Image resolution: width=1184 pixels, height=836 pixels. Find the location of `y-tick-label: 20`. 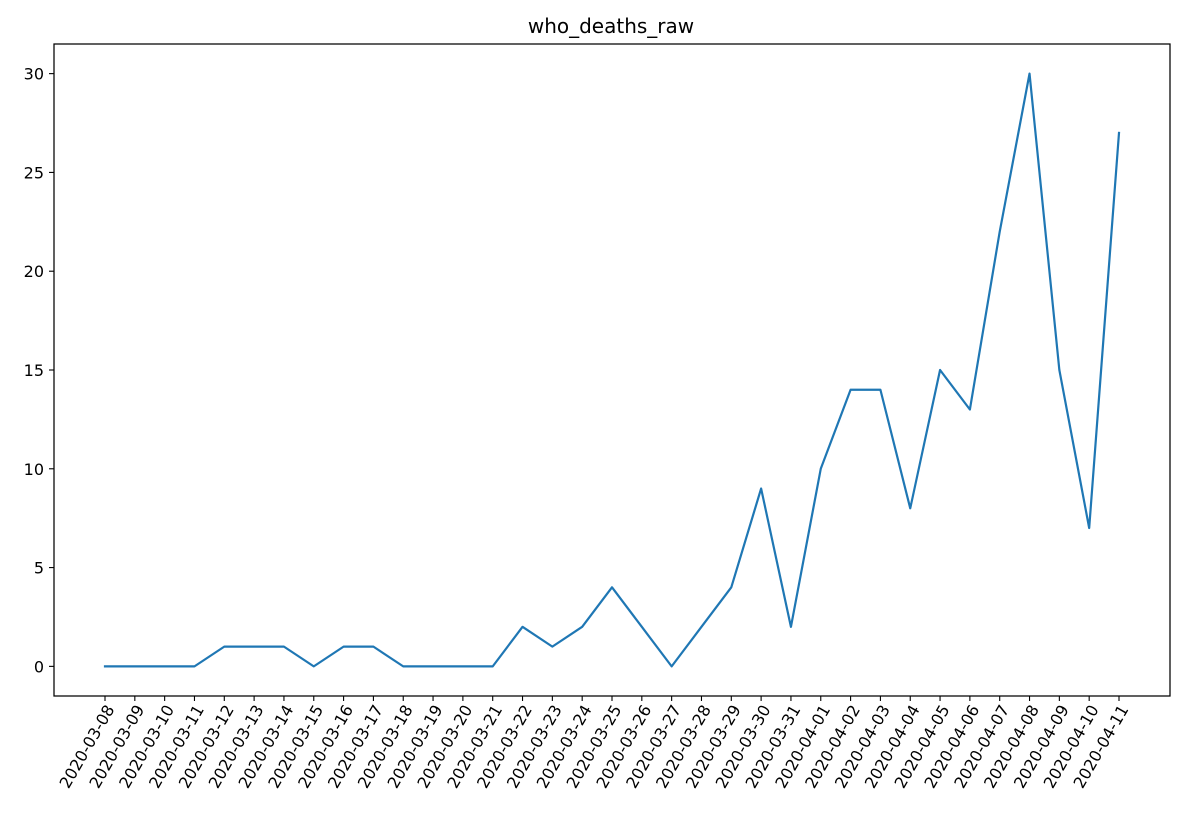

y-tick-label: 20 is located at coordinates (34, 271).